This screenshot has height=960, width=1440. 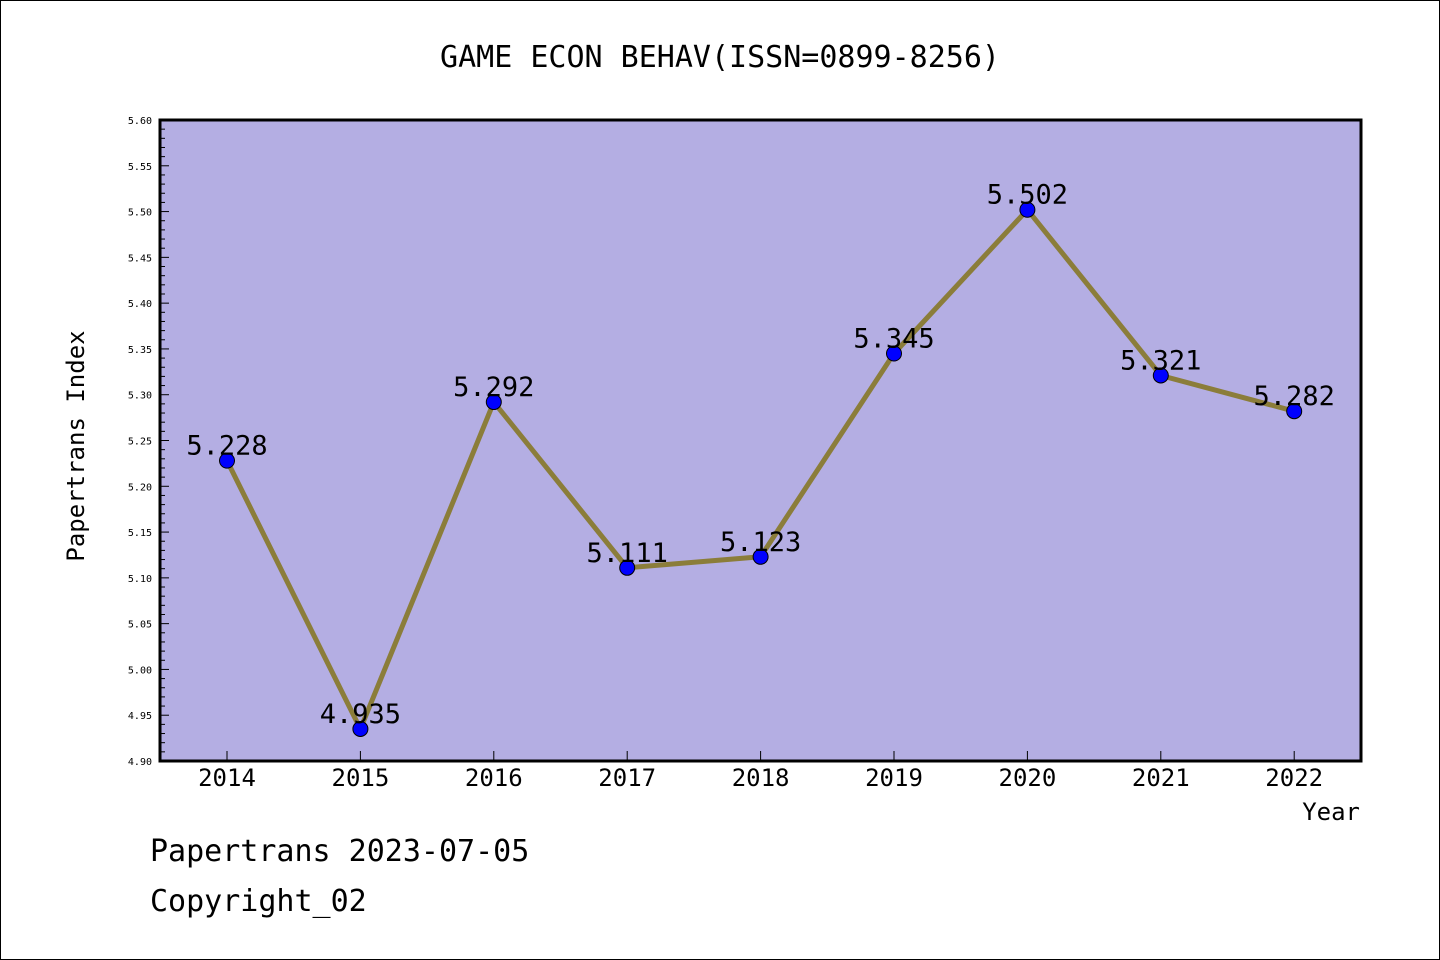 I want to click on x-axis-label: Year, so click(x=1331, y=812).